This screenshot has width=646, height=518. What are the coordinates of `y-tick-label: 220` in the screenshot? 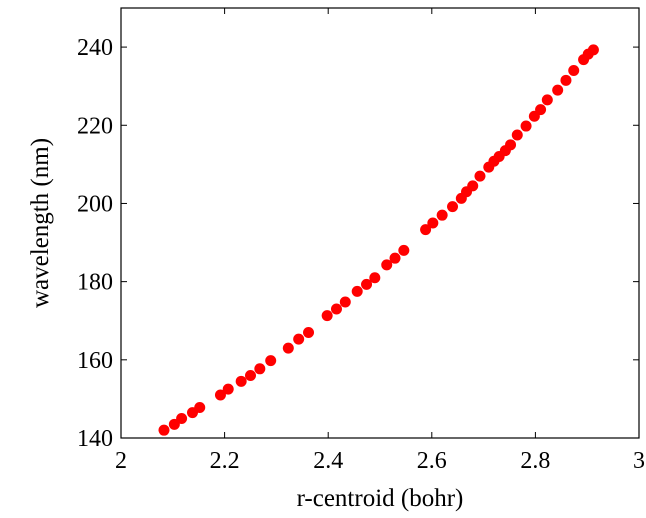 It's located at (95, 126).